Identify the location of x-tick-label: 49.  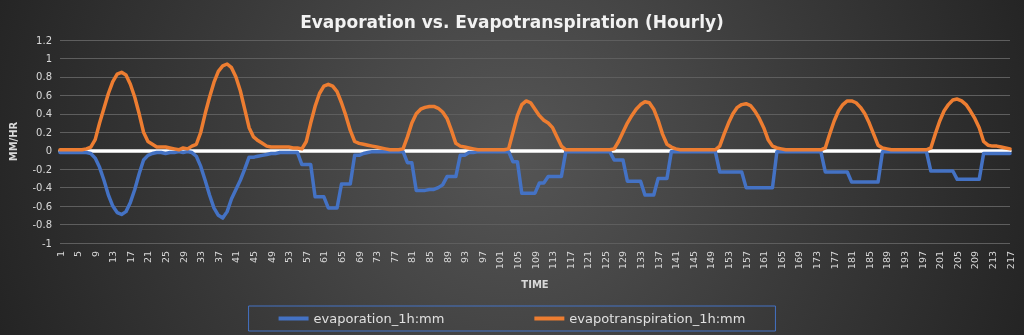
(271, 257).